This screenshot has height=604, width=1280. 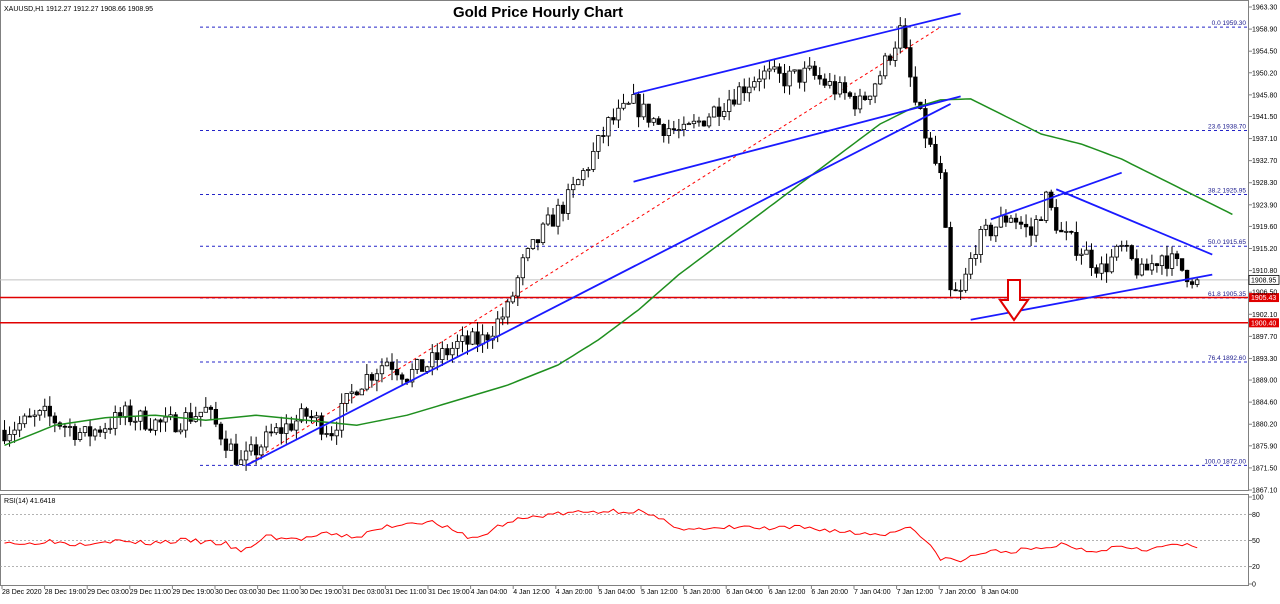 What do you see at coordinates (1264, 359) in the screenshot?
I see `price-tick-label: 1893.30` at bounding box center [1264, 359].